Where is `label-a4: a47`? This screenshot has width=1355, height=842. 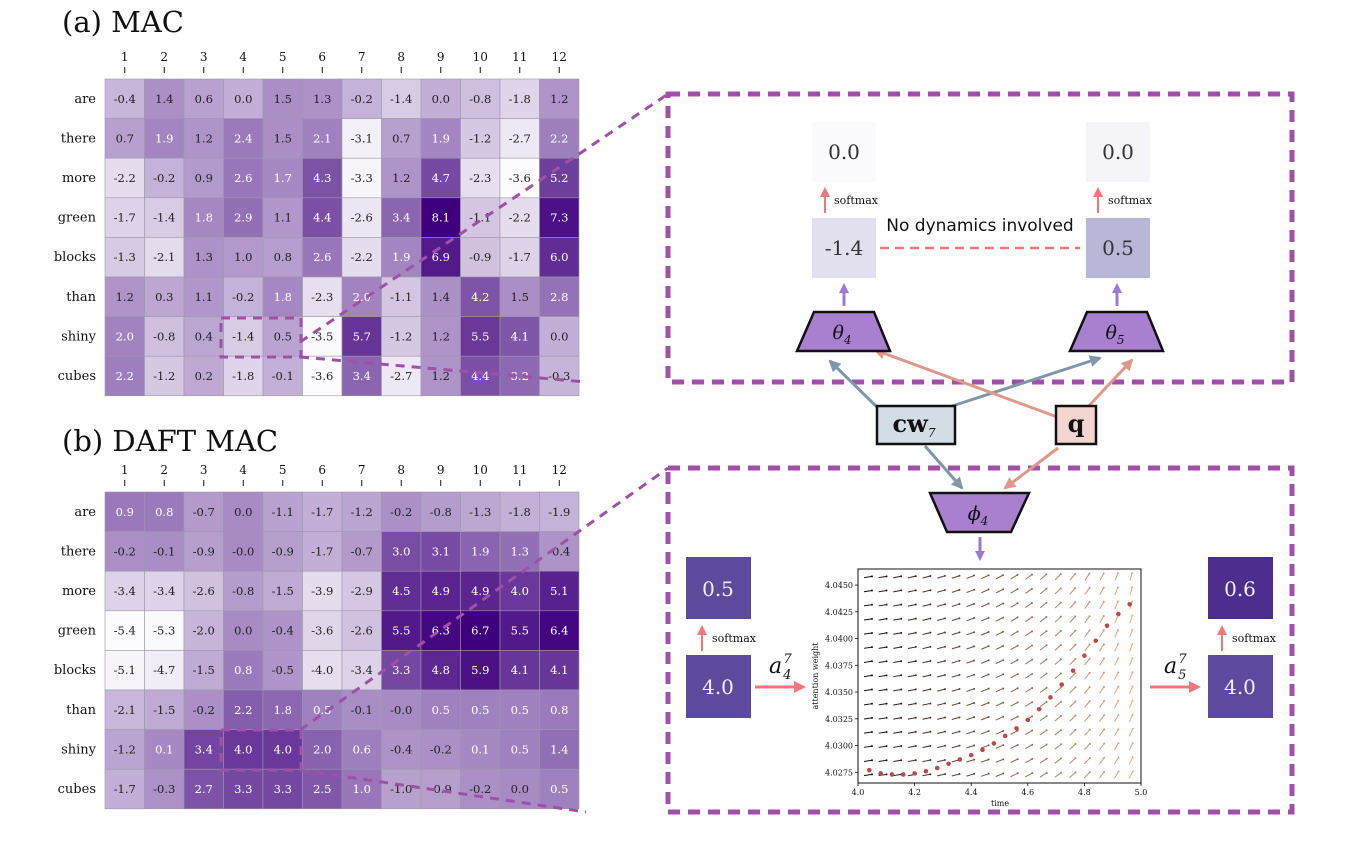 label-a4: a47 is located at coordinates (780, 667).